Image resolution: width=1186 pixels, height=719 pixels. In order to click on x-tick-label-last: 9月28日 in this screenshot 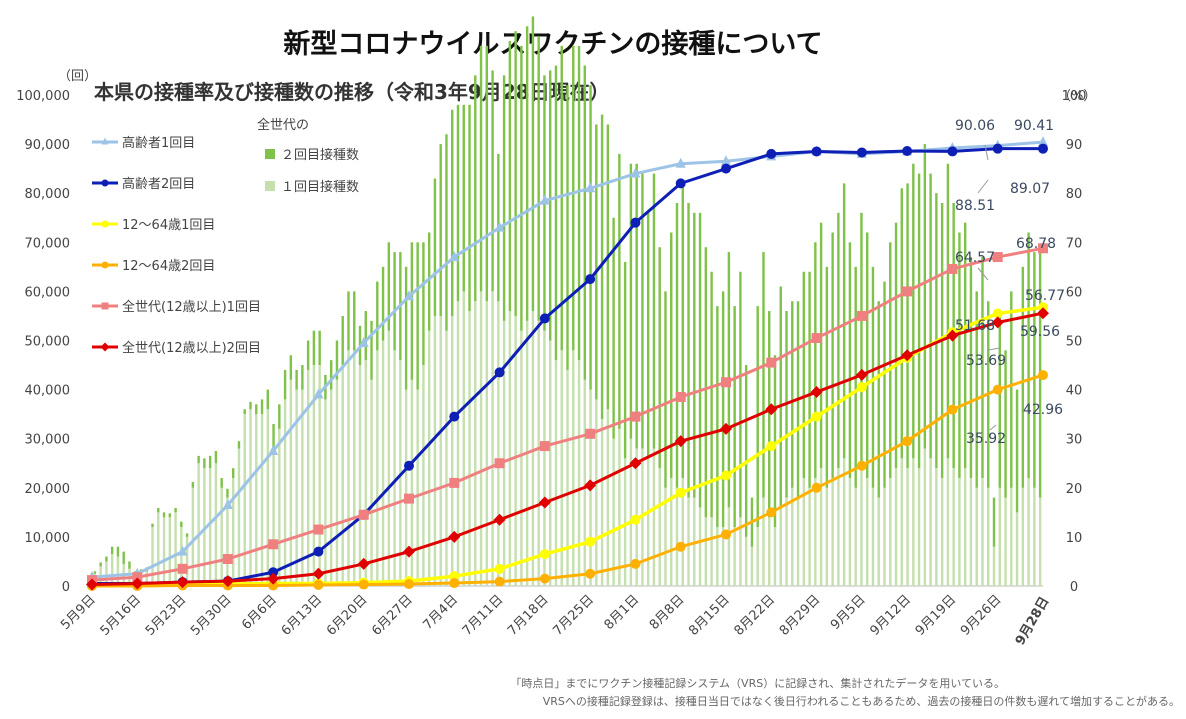, I will do `click(1033, 622)`.